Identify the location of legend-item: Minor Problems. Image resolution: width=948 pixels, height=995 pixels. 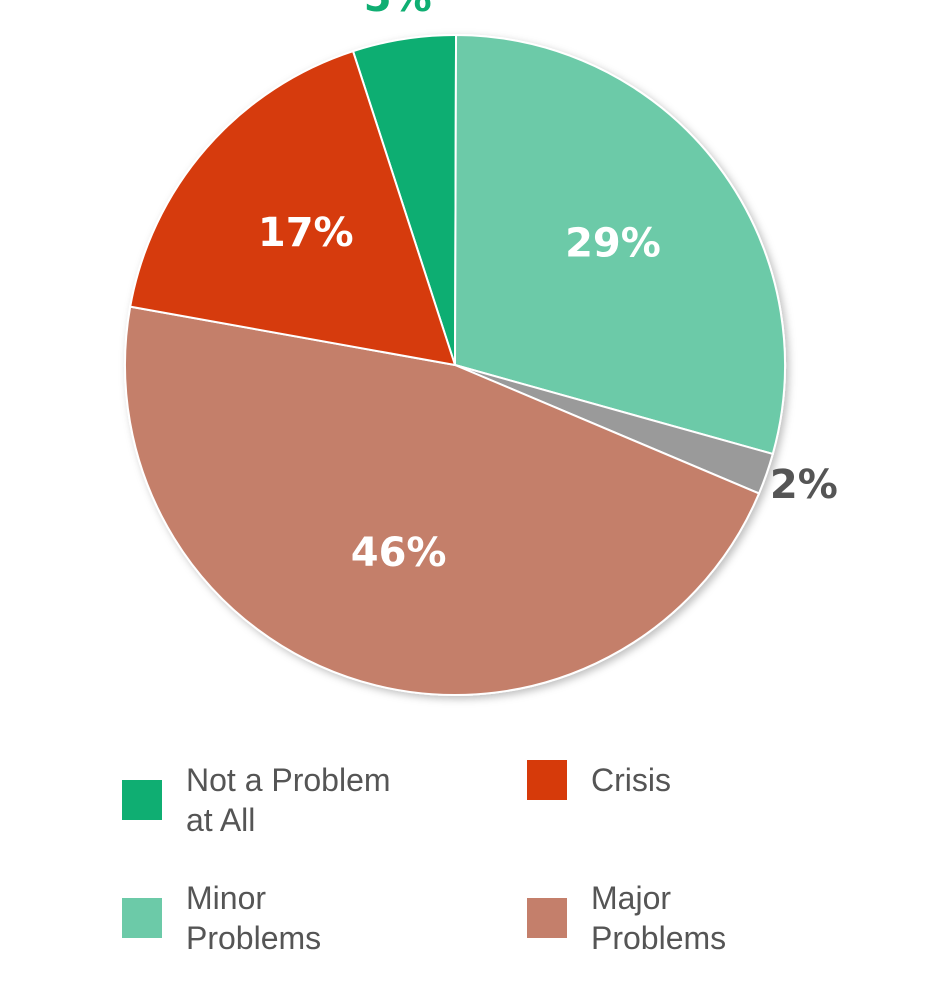
(260, 918).